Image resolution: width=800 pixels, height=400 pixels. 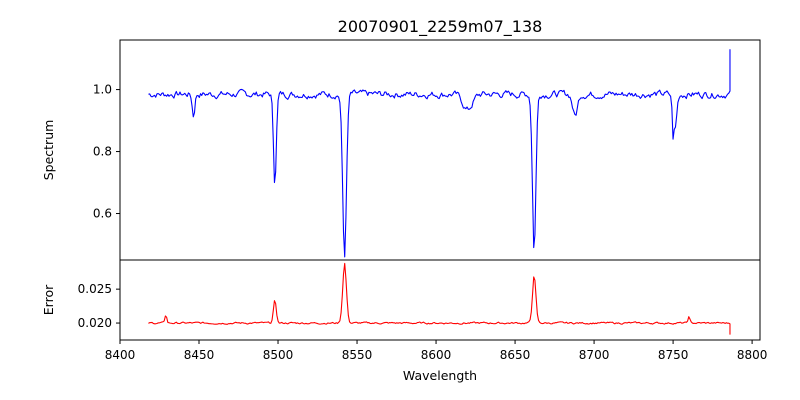 I want to click on spectrum-y-axis: 0.6 0.8 1.0, so click(x=106, y=152).